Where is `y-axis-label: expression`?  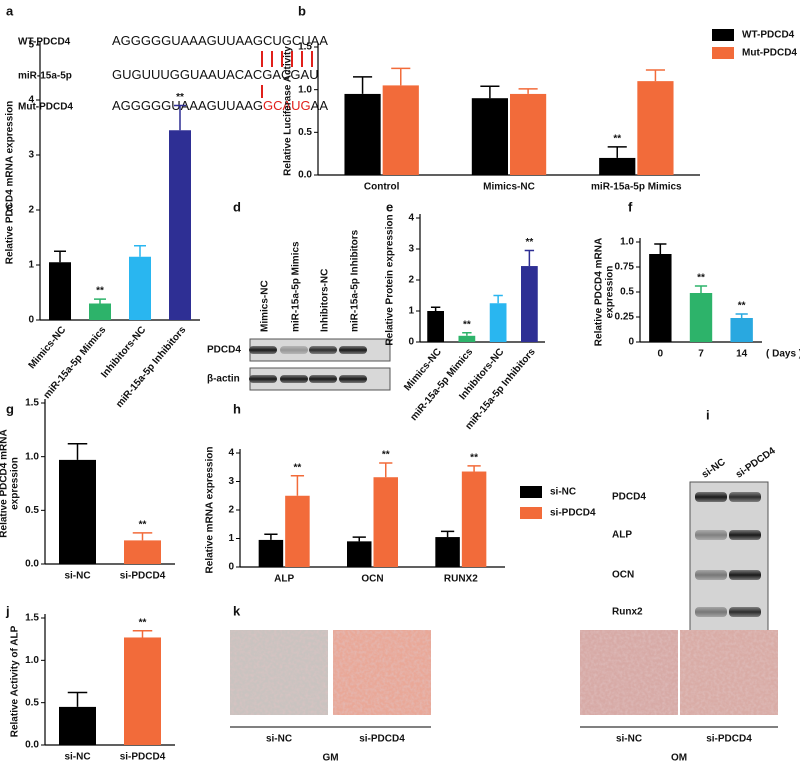
y-axis-label: expression is located at coordinates (15, 483).